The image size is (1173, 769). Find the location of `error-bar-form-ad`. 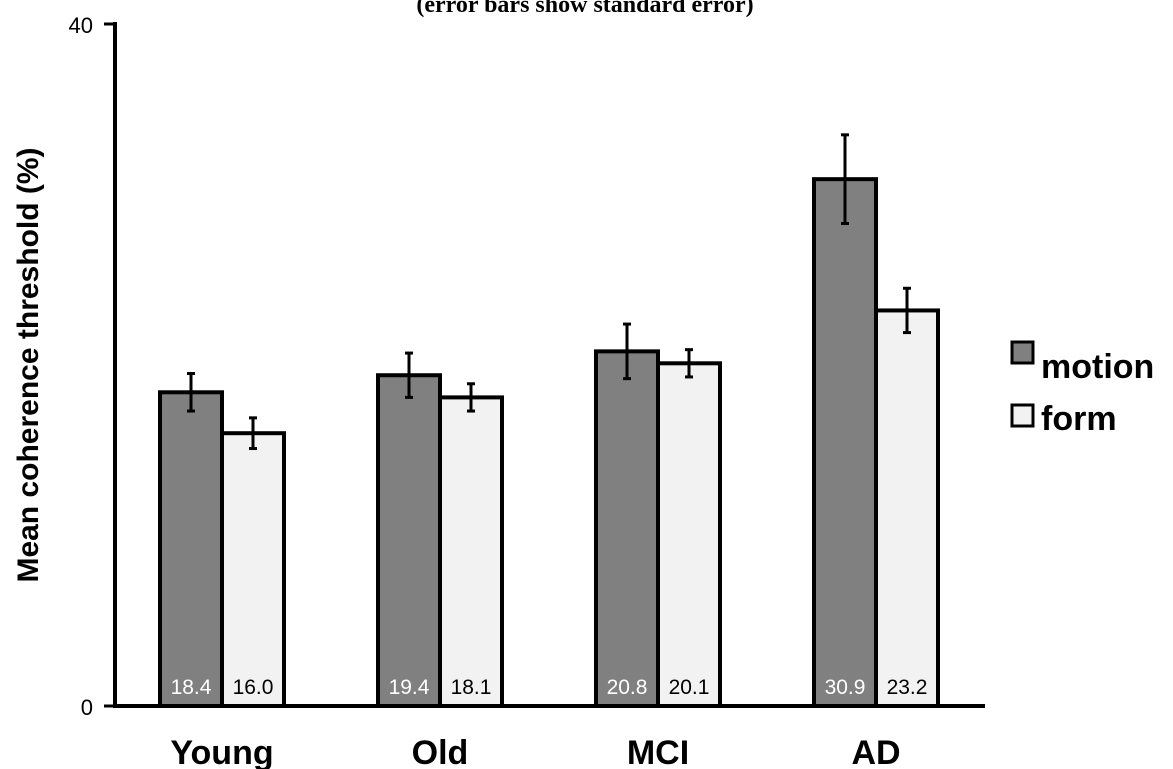

error-bar-form-ad is located at coordinates (907, 310).